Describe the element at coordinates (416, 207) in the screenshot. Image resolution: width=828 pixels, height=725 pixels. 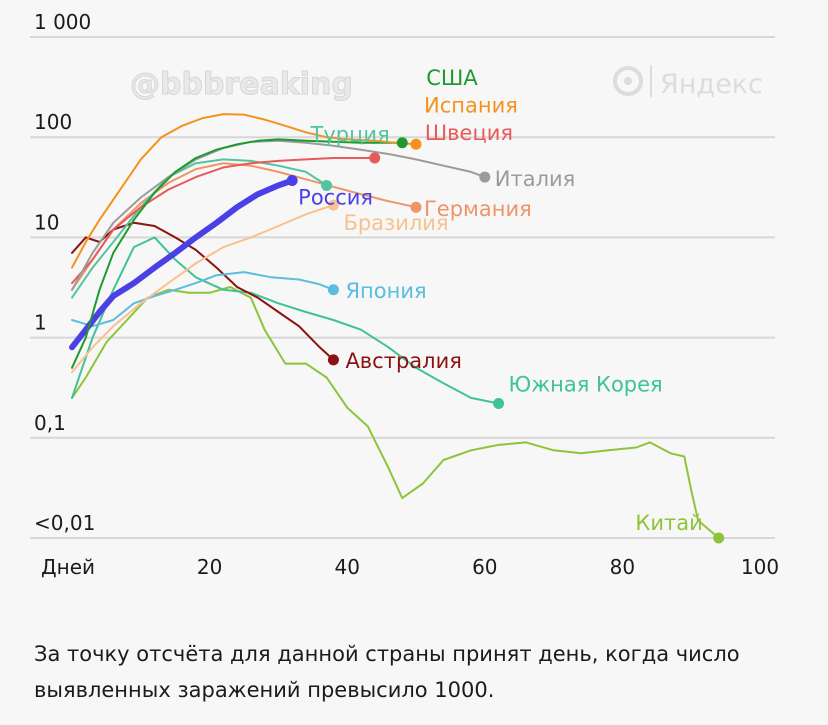
I see `series-end-dot-германия` at that location.